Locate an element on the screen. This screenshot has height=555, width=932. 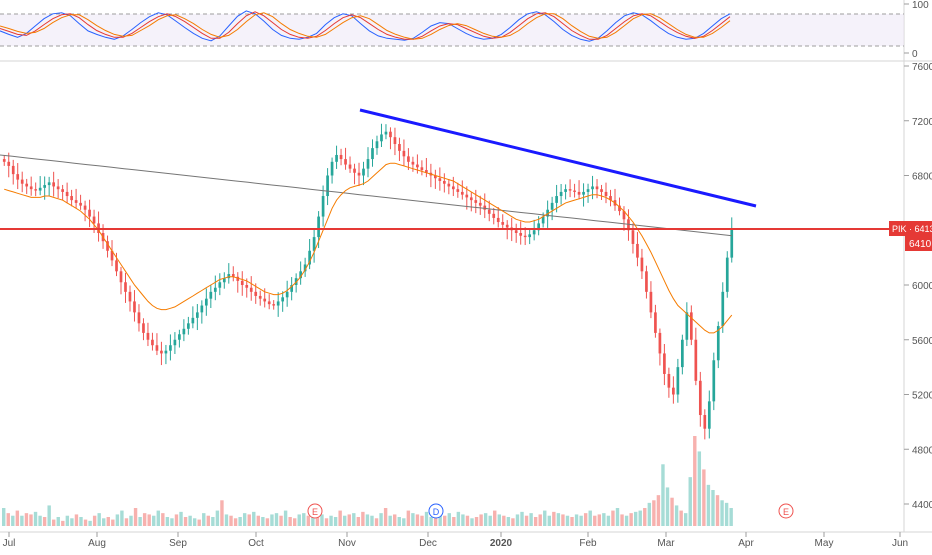
event-markers: E D E is located at coordinates (550, 511).